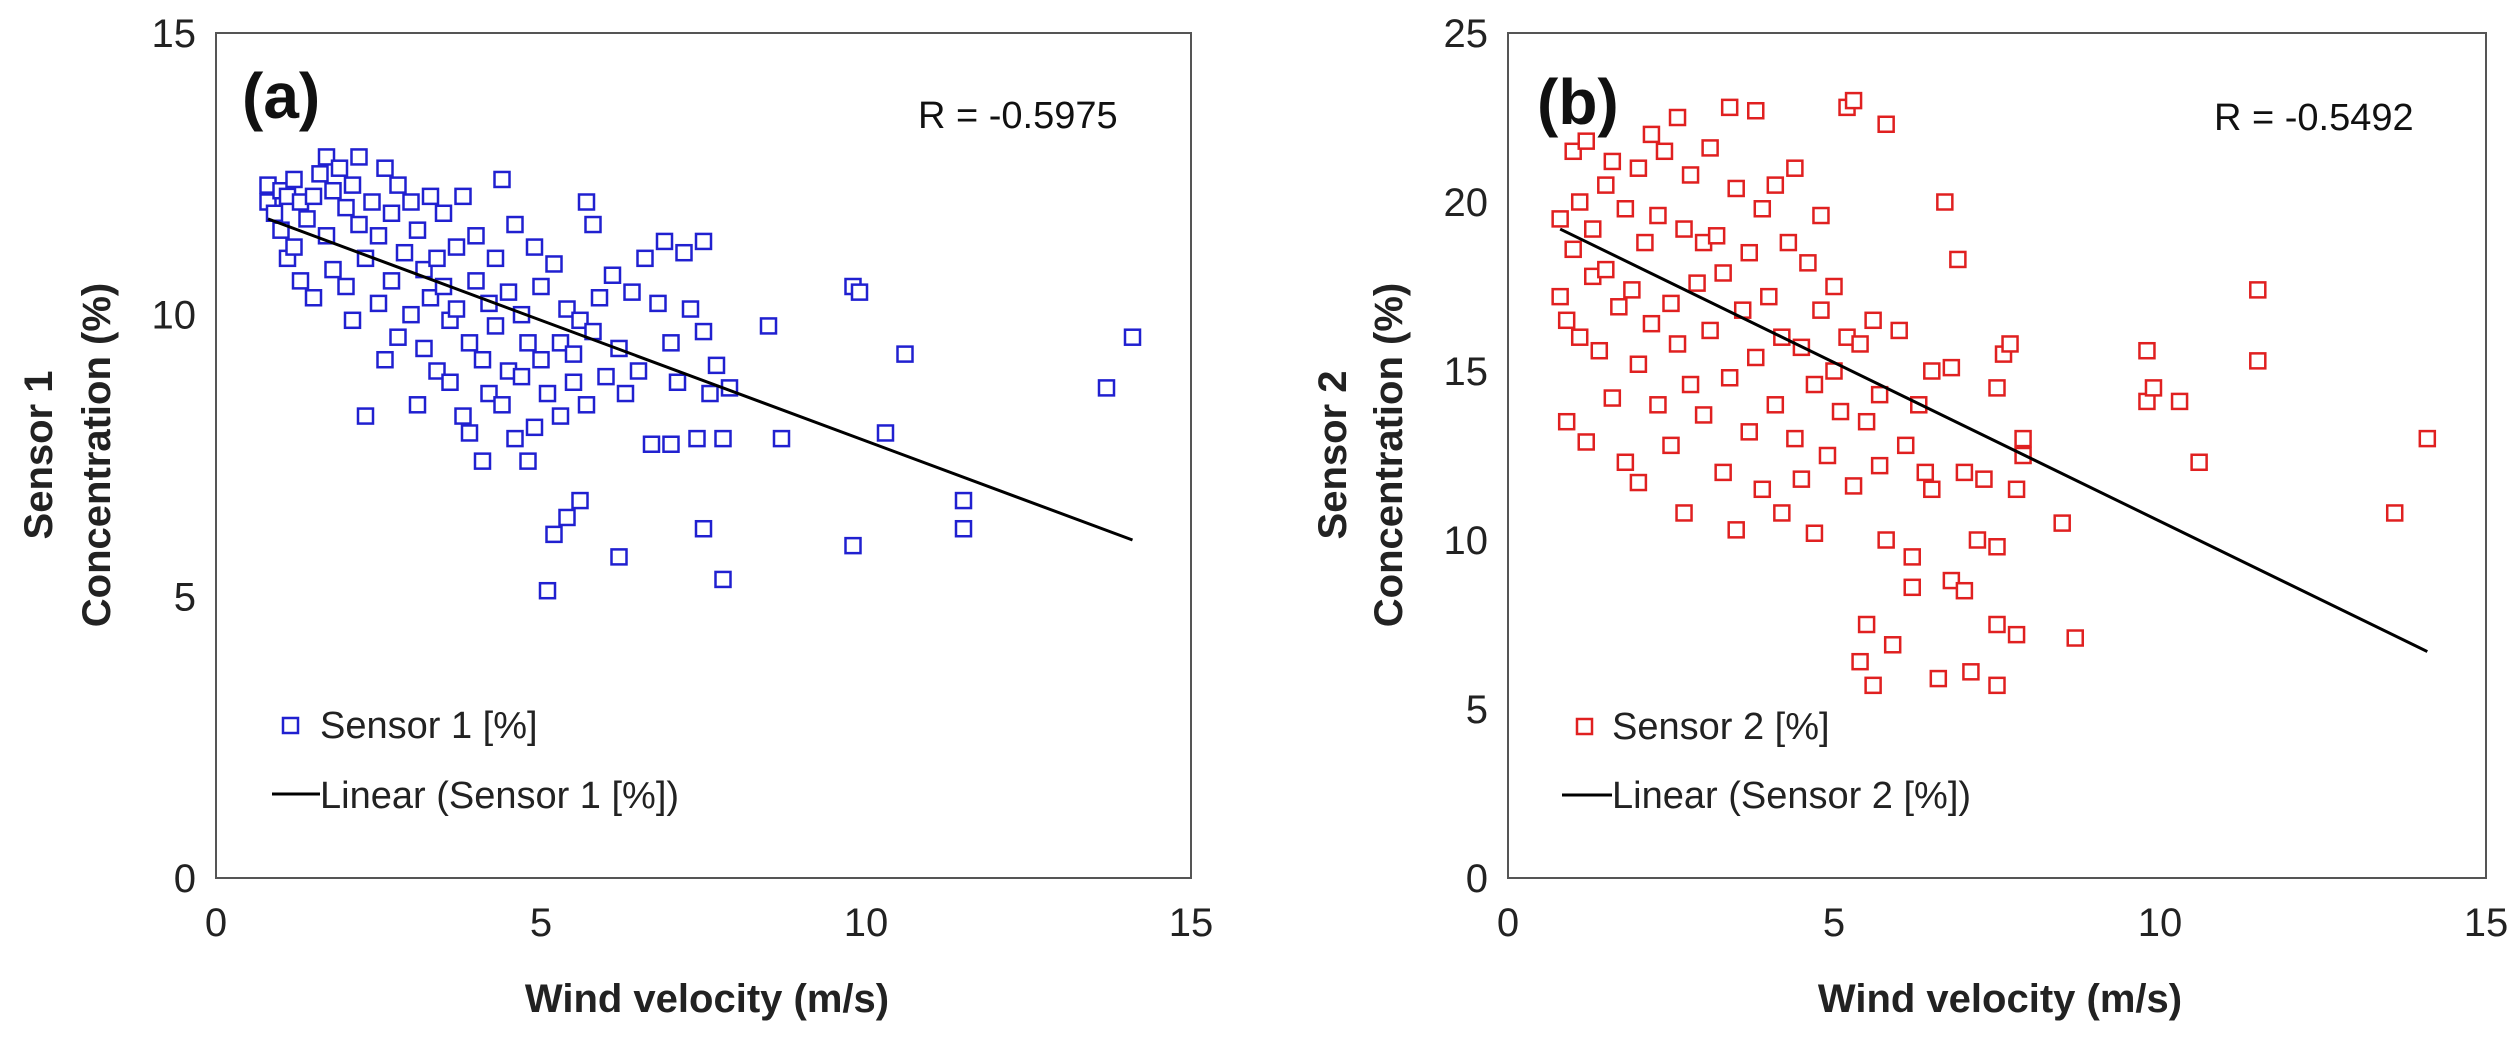 Image resolution: width=2518 pixels, height=1044 pixels. I want to click on trendline-b, so click(1993, 440).